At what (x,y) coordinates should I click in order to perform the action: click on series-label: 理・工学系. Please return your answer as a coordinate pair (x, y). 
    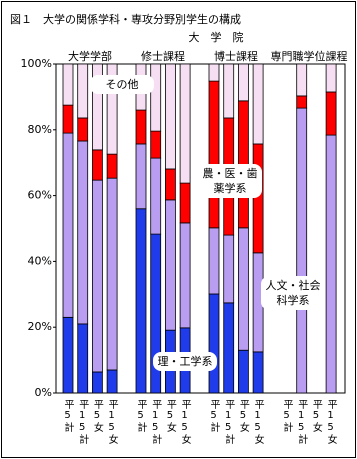
    Looking at the image, I should click on (185, 361).